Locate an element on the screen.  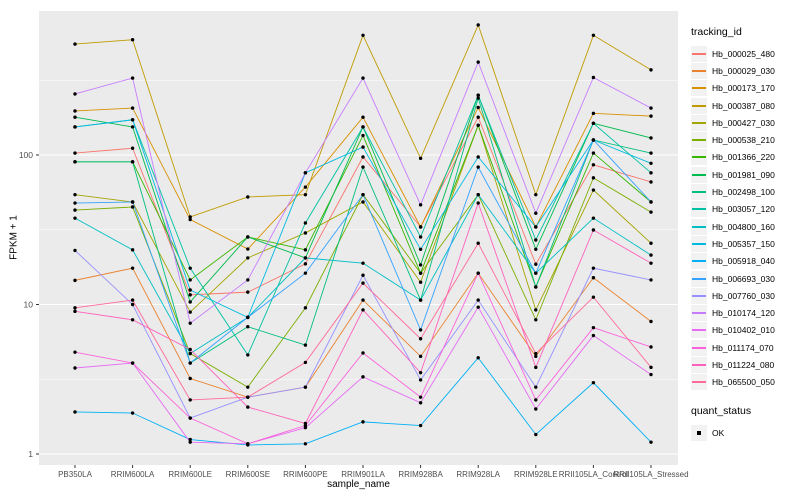
legend-item-Hb_011224_080: Hb_011224_080 is located at coordinates (745, 364).